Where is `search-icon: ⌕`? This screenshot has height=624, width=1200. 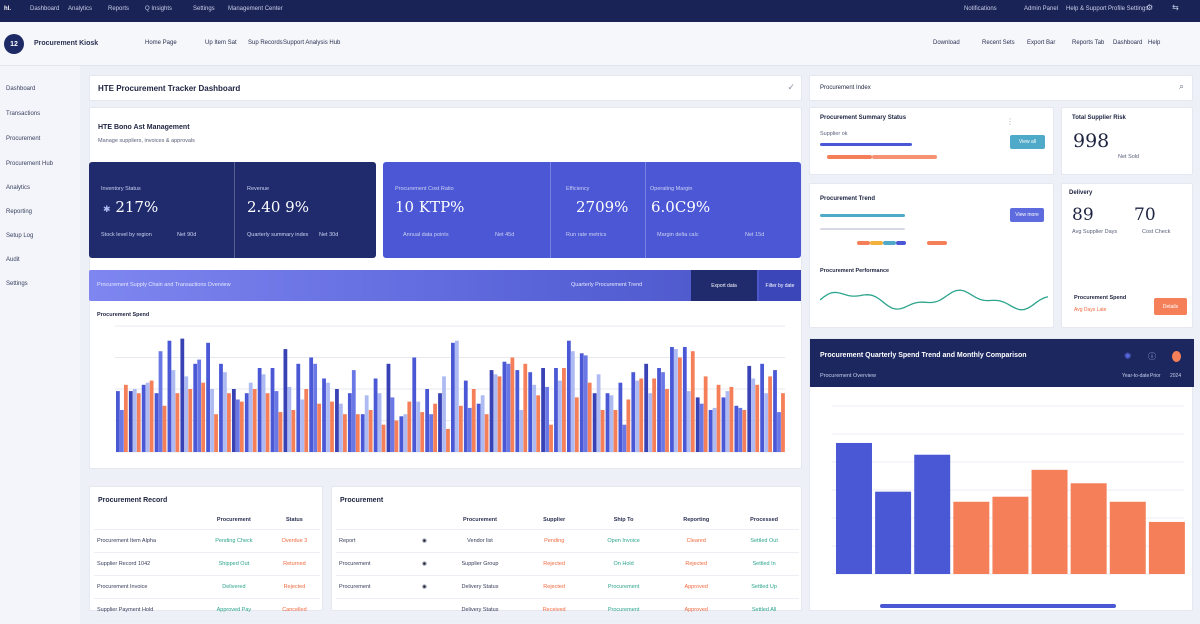 search-icon: ⌕ is located at coordinates (1181, 86).